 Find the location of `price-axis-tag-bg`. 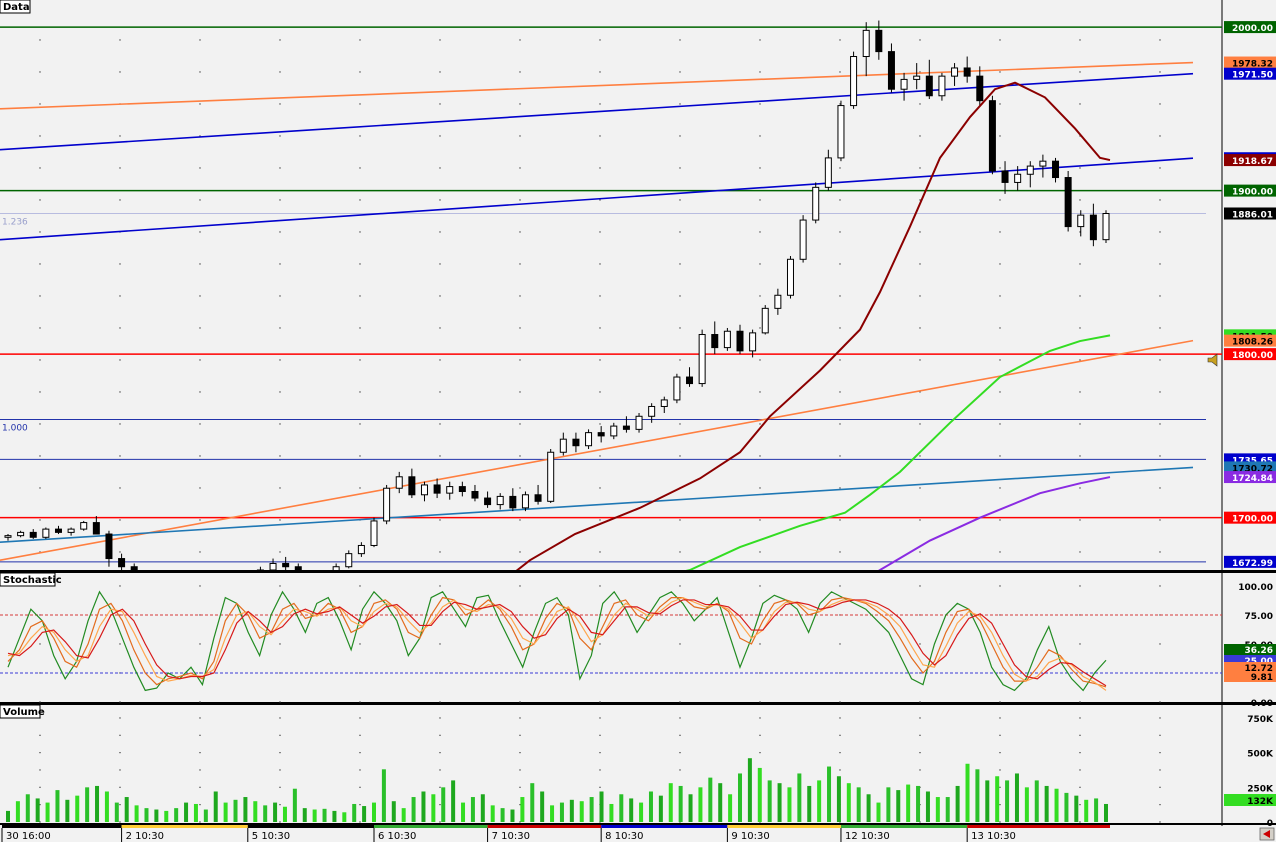

price-axis-tag-bg is located at coordinates (1250, 477).